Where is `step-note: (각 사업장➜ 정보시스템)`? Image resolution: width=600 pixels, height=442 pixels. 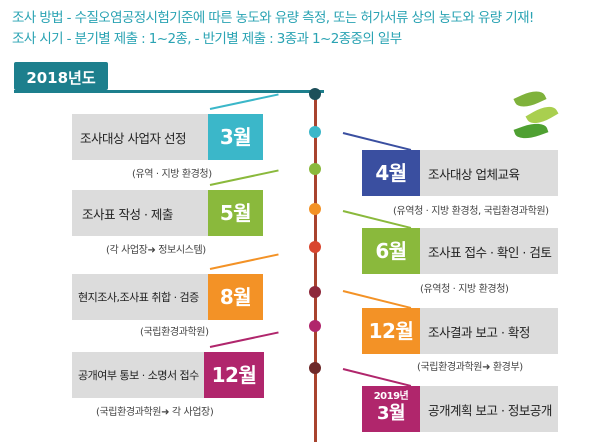 step-note: (각 사업장➜ 정보시스템) is located at coordinates (156, 250).